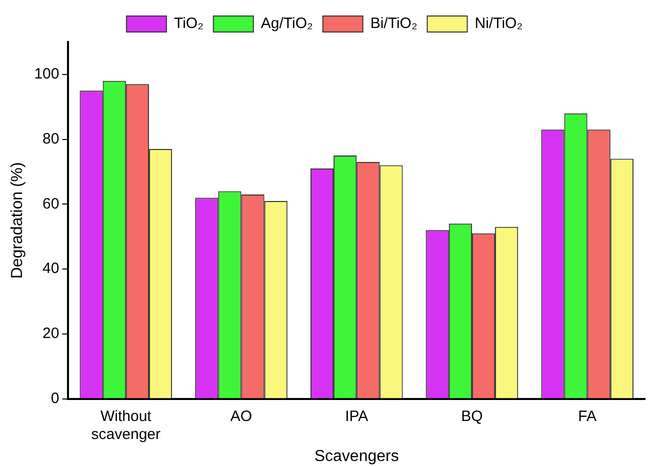 The image size is (655, 466). I want to click on x-tick-label: FA, so click(587, 416).